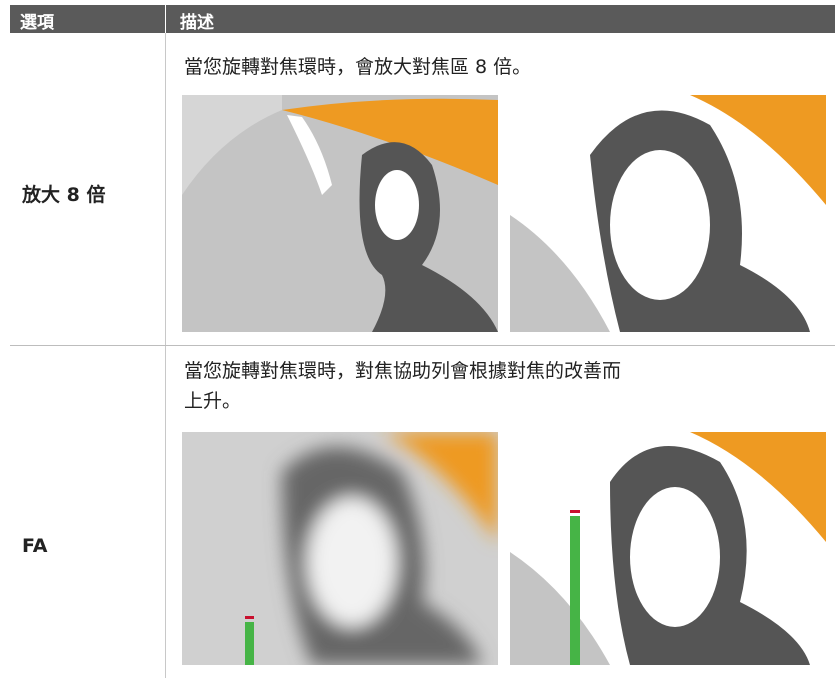 The height and width of the screenshot is (678, 835). What do you see at coordinates (422, 19) in the screenshot?
I see `table-header: 選項 描述` at bounding box center [422, 19].